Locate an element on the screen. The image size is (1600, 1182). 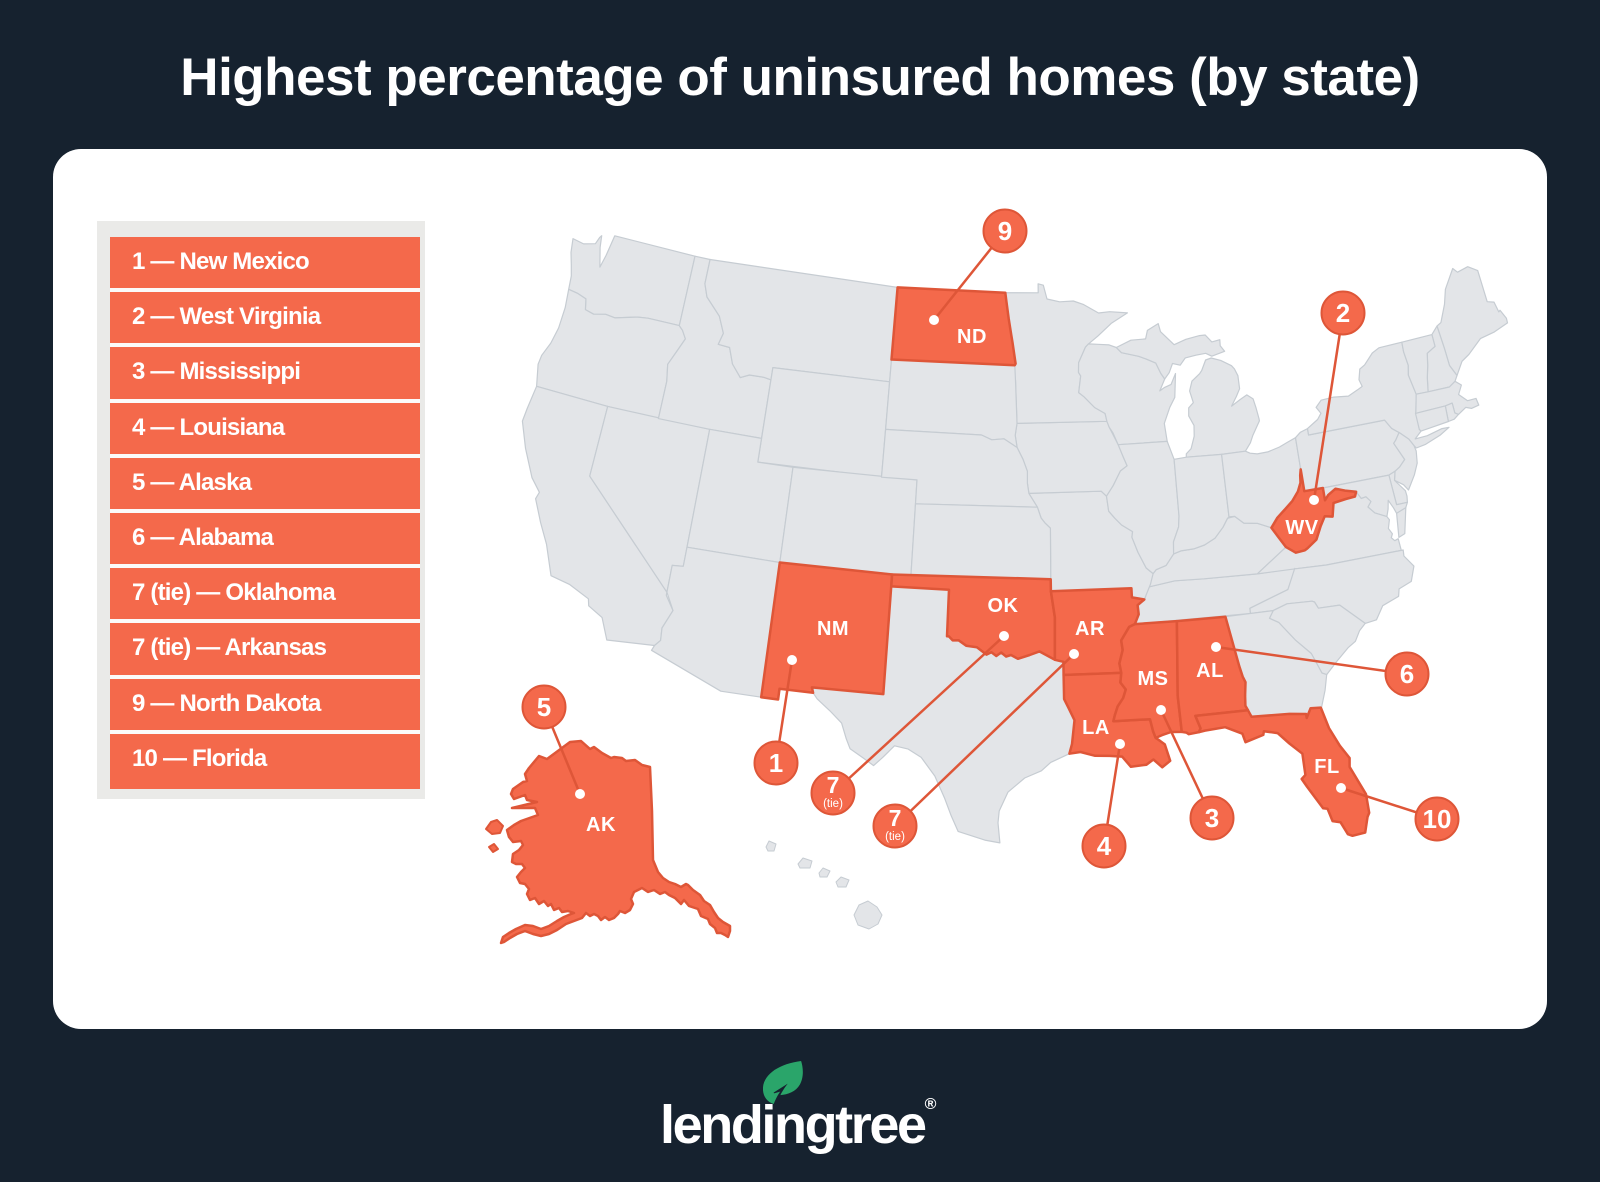
svg-text: 2 is located at coordinates (1343, 313).